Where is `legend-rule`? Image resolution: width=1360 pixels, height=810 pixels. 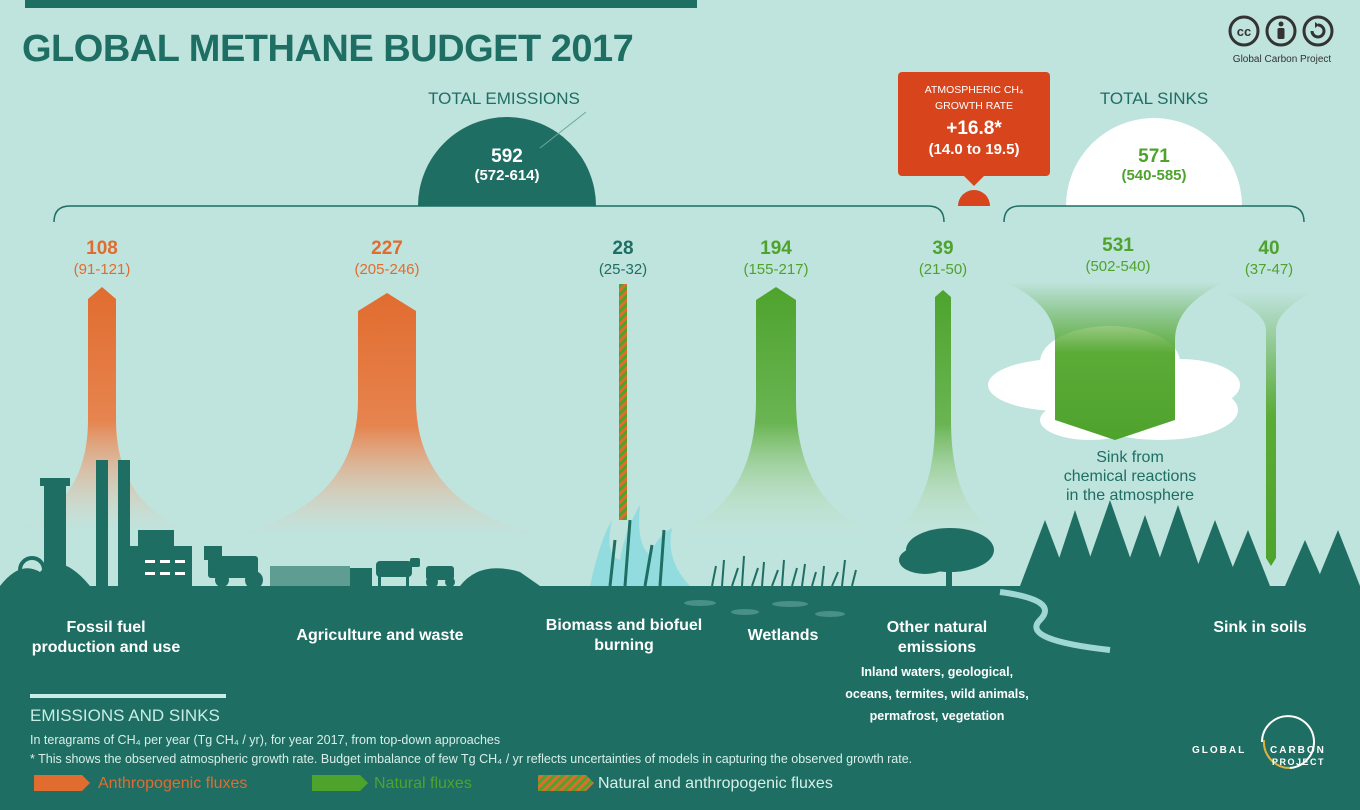 legend-rule is located at coordinates (128, 696).